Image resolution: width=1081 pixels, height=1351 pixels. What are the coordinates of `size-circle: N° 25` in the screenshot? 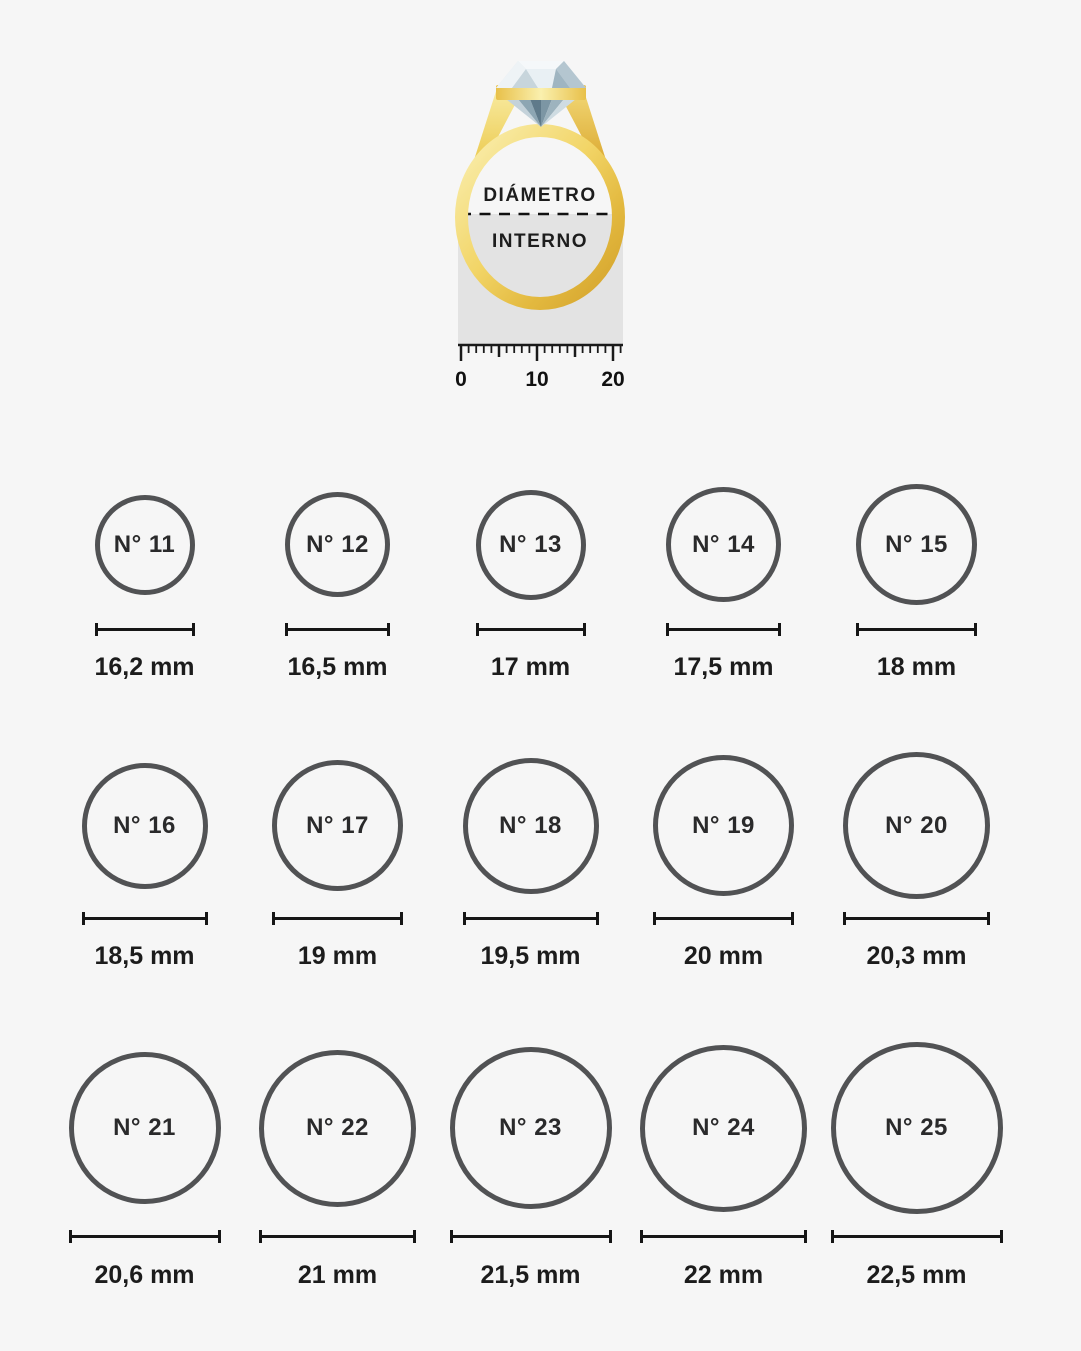 It's located at (916, 1128).